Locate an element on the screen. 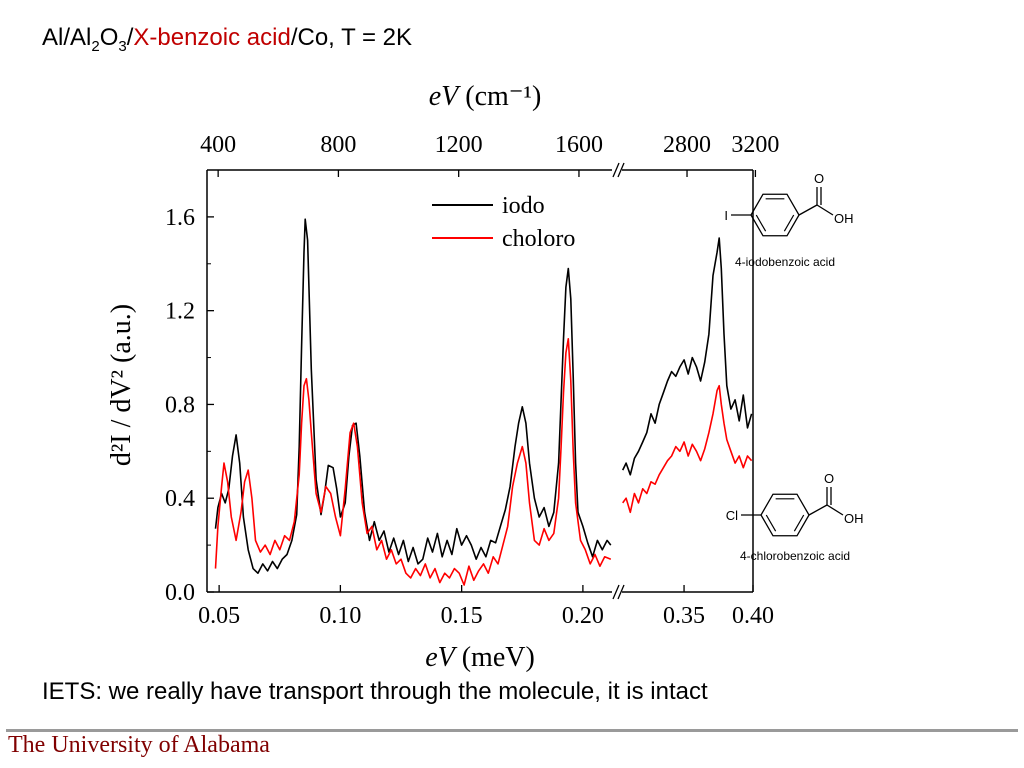 Image resolution: width=1024 pixels, height=768 pixels. series-line-choloro-left is located at coordinates (413, 462).